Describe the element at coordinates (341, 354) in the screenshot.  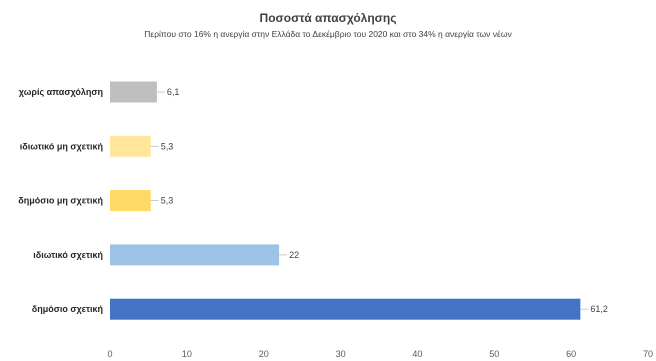
I see `x-tick-label: 30` at that location.